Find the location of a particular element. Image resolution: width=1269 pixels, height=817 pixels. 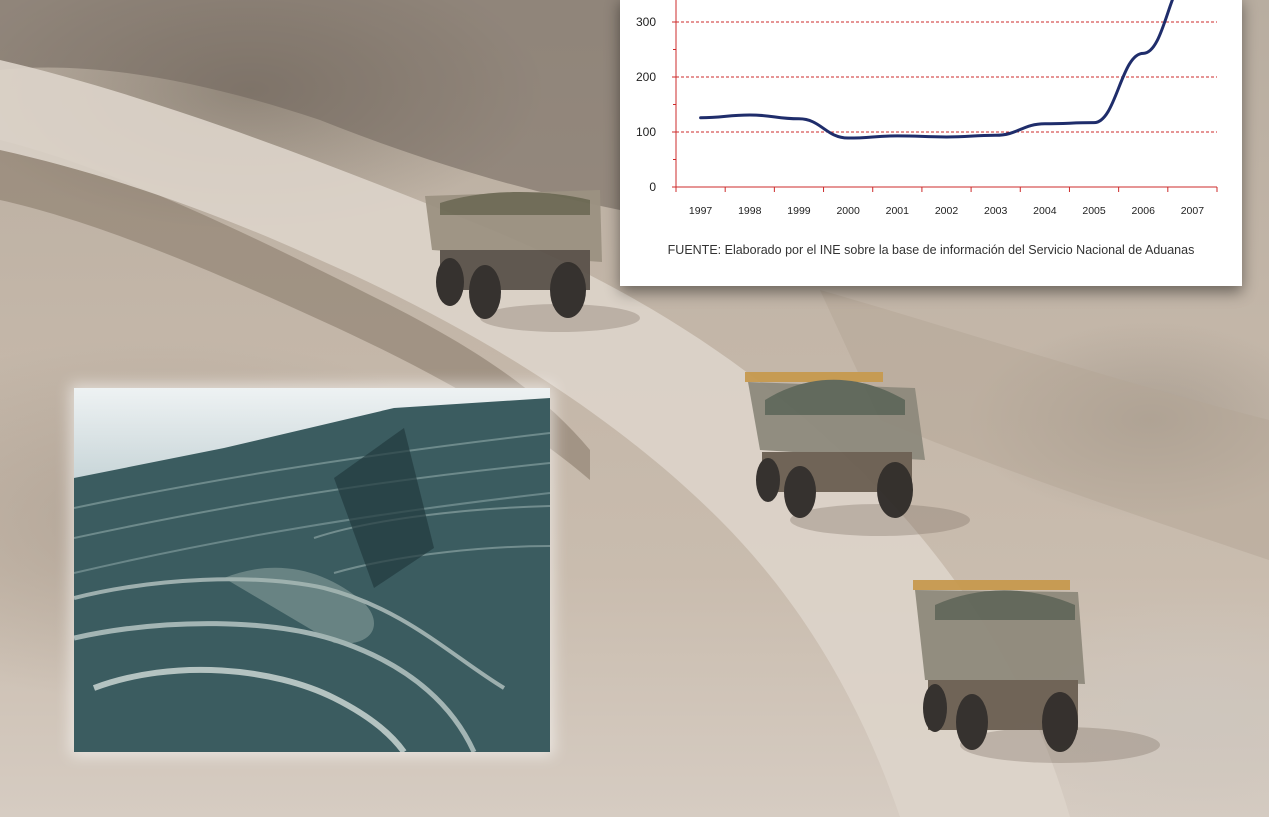

x-tick-label: 1997 is located at coordinates (701, 211).